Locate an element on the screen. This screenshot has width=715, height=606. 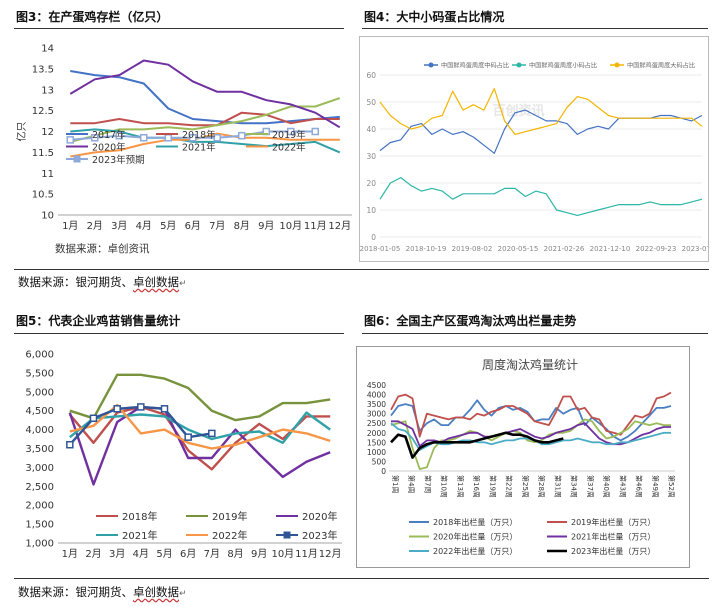
x-tick-label: 11月 is located at coordinates (315, 226).